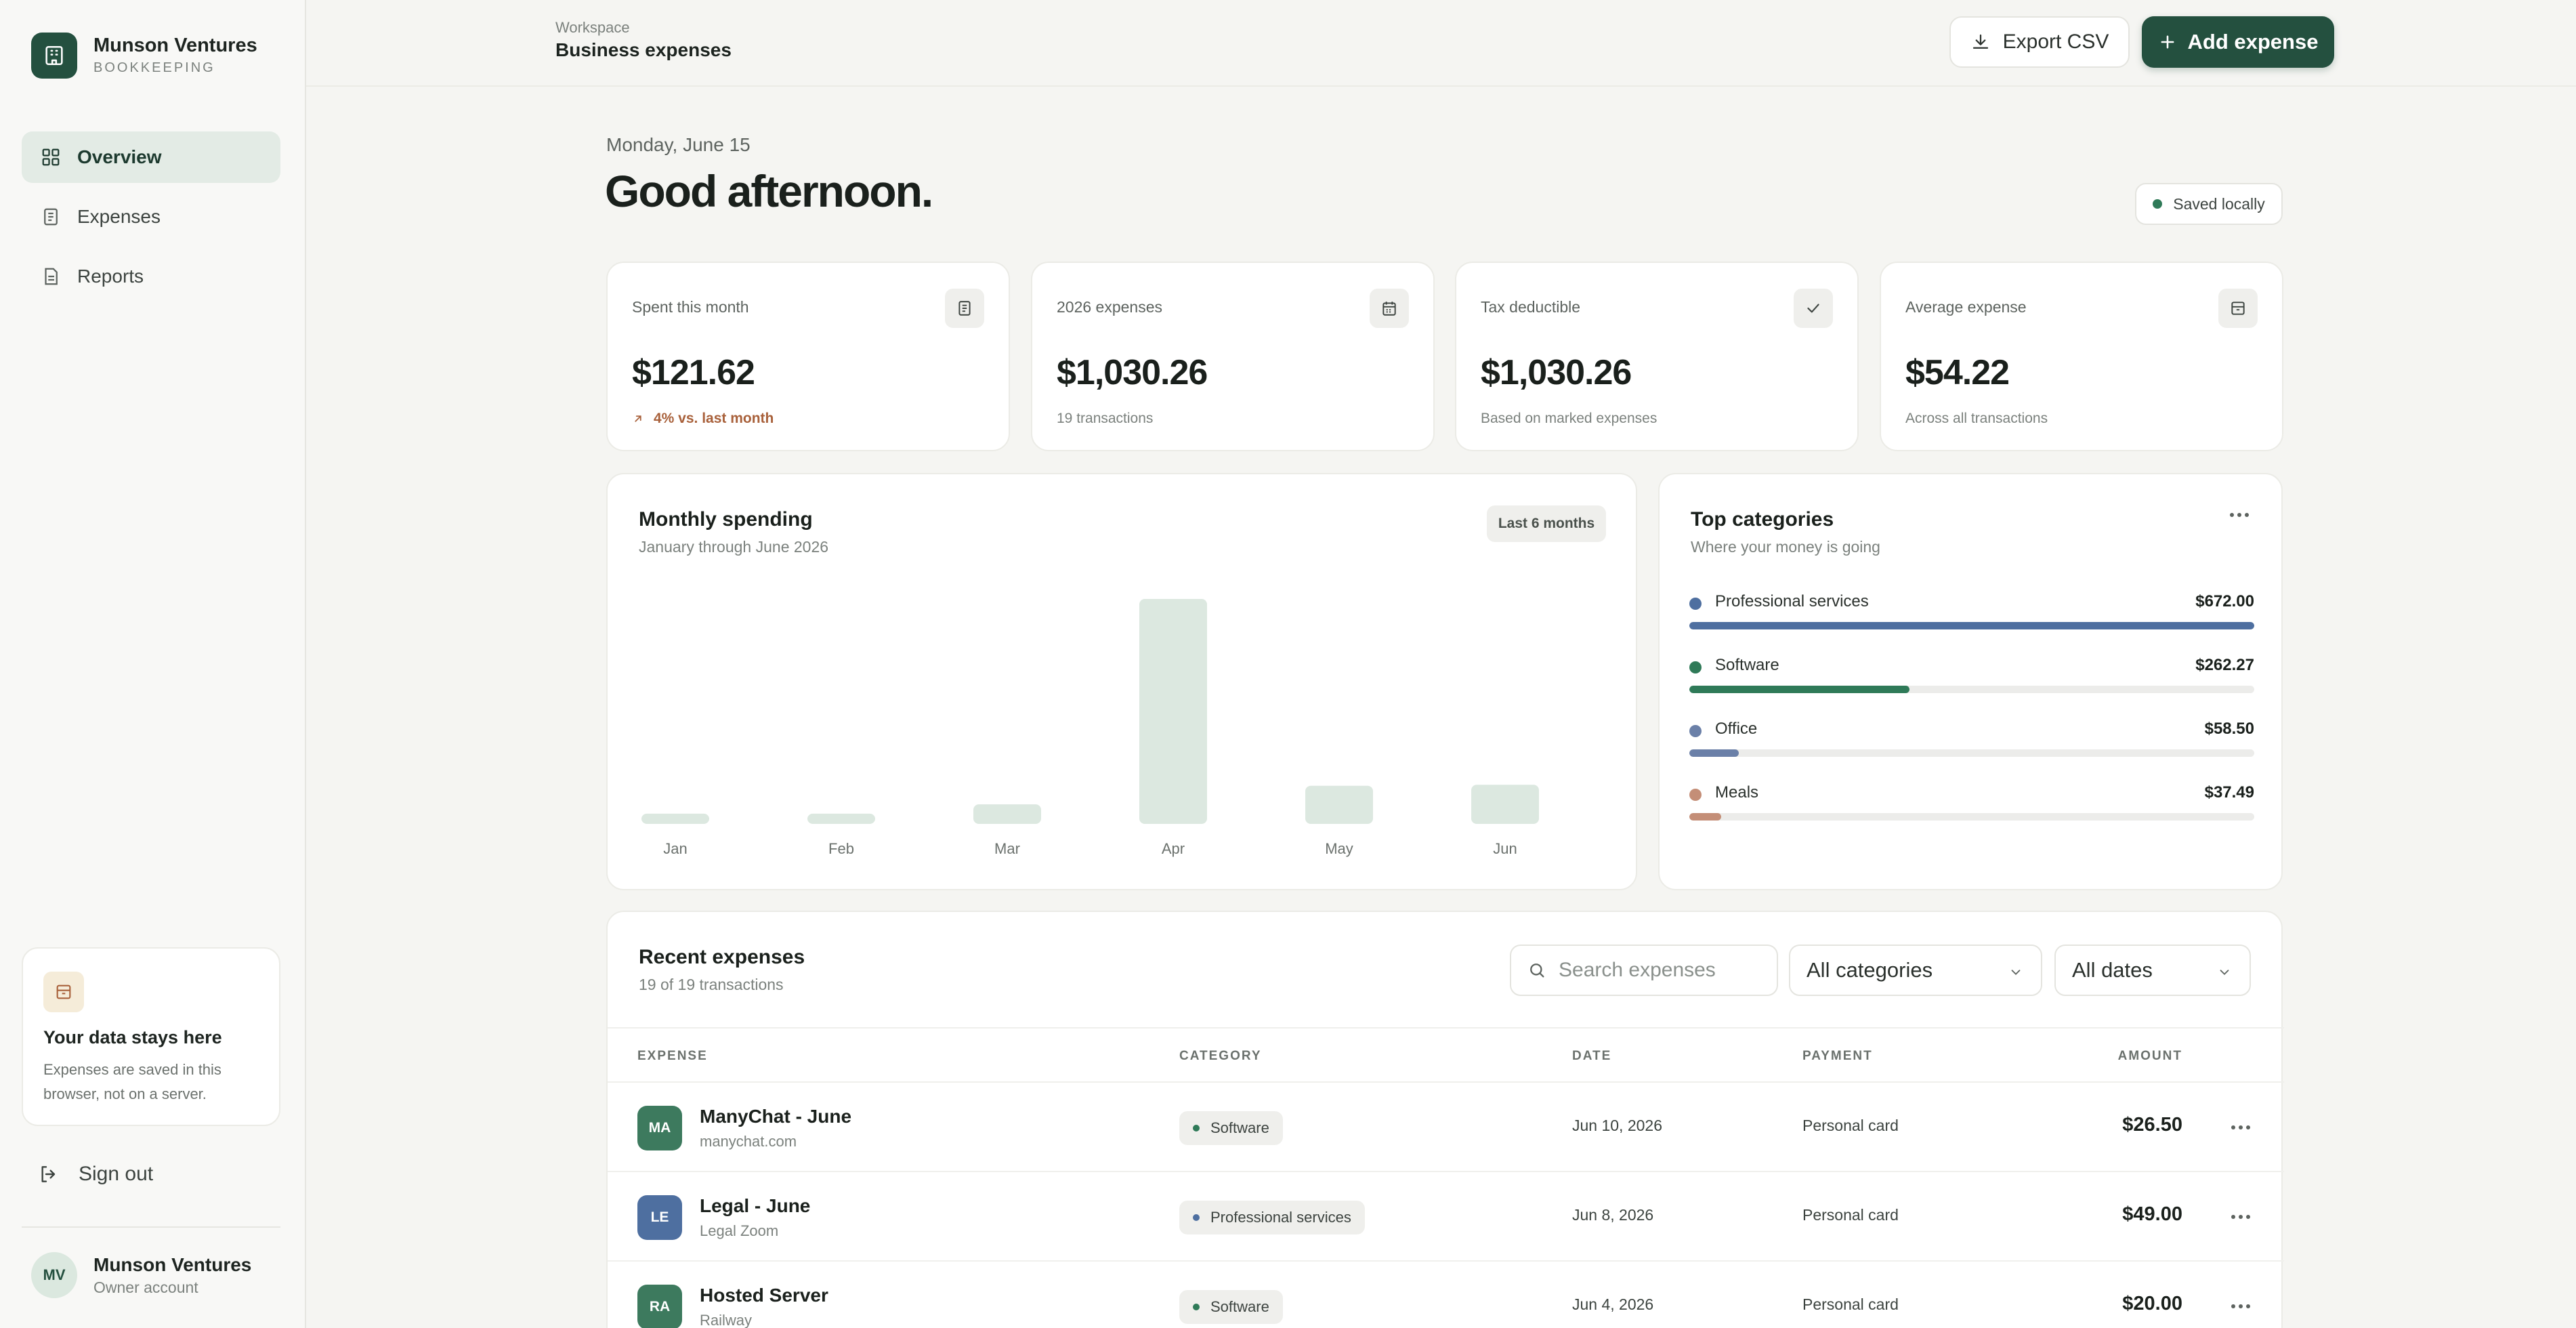  Describe the element at coordinates (1613, 1215) in the screenshot. I see `expense-date: Jun 8, 2026` at that location.